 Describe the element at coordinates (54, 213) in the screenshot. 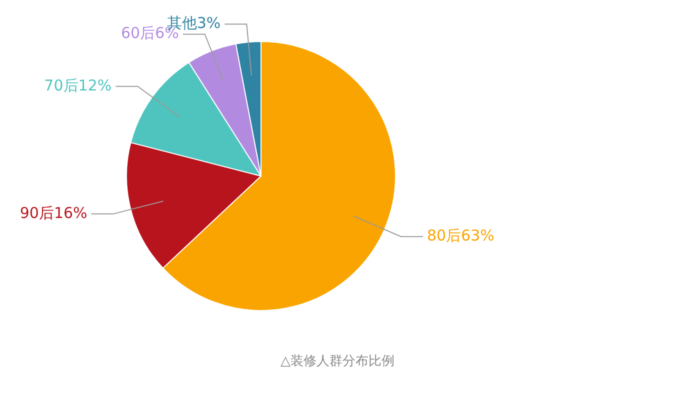

I see `slice-label: 90后16%` at that location.